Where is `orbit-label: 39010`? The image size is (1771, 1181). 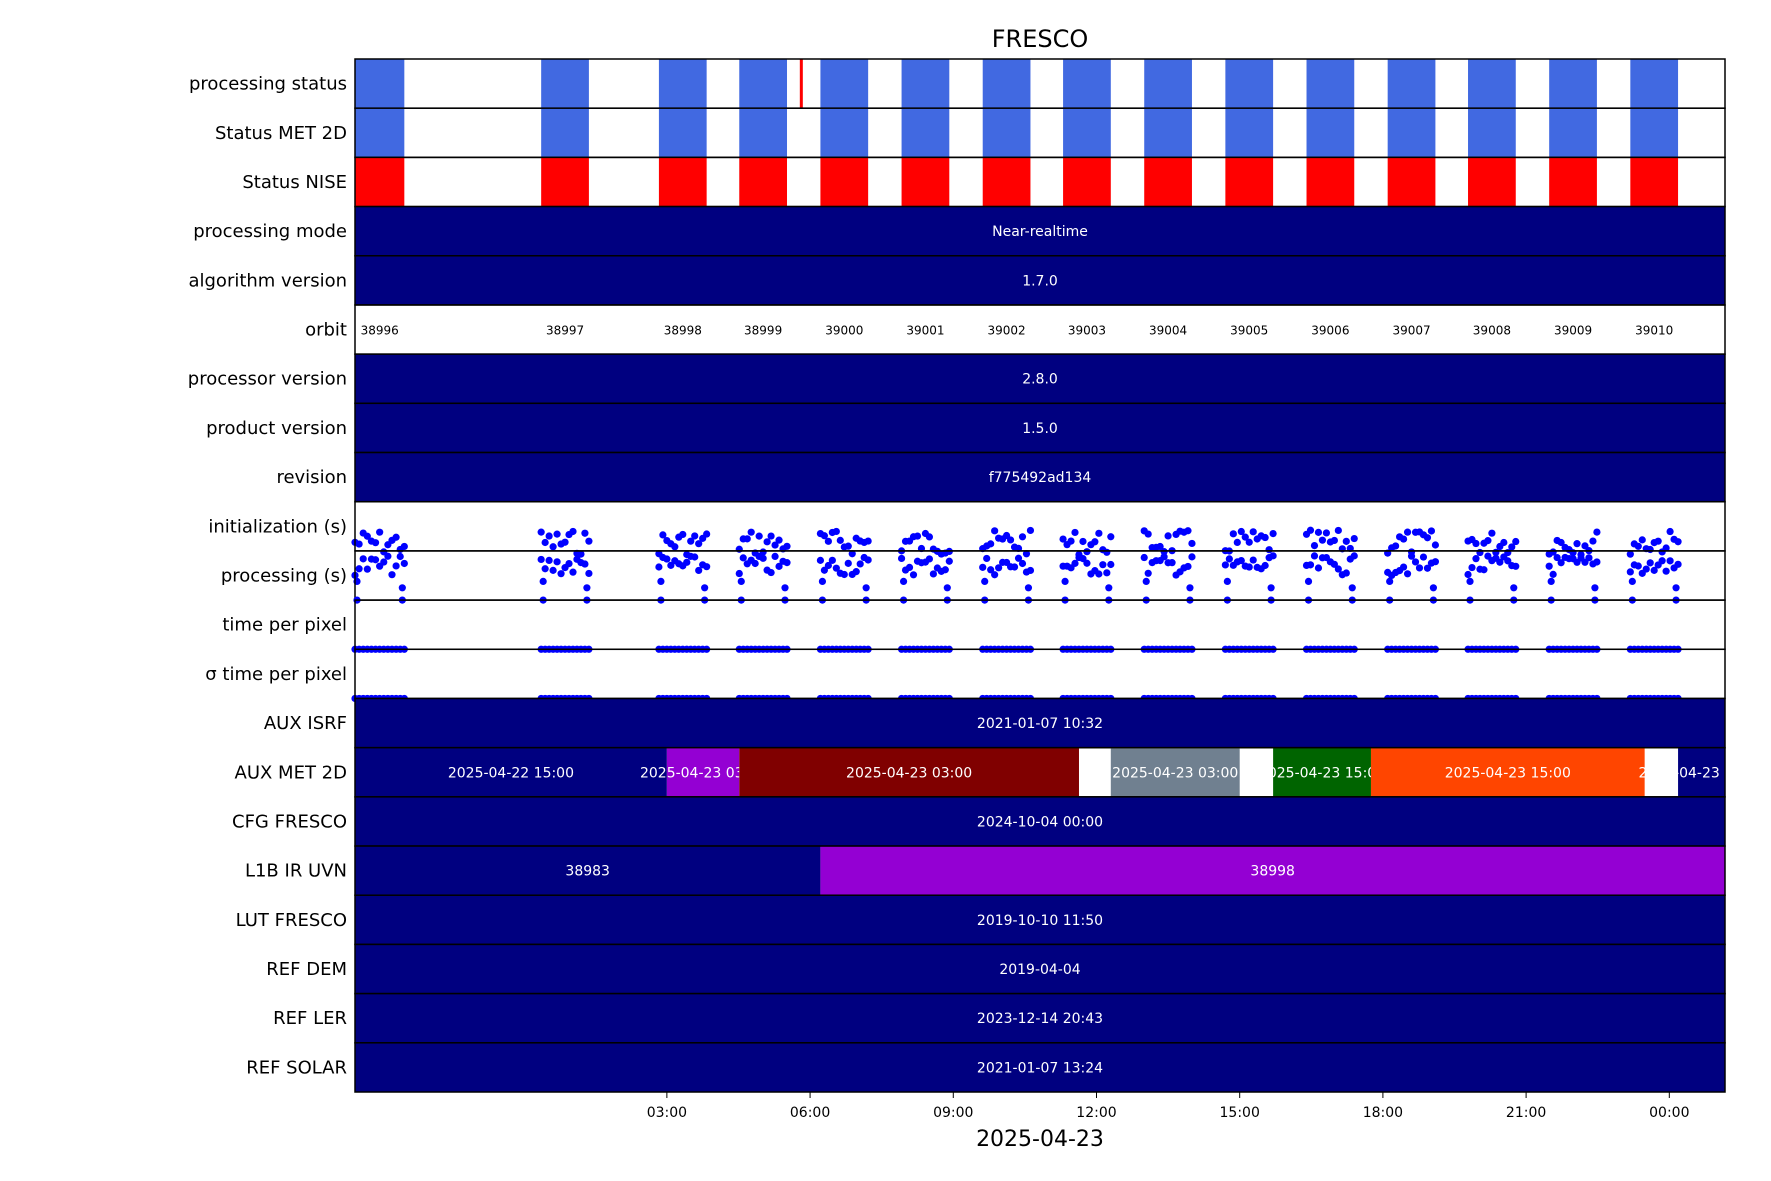 orbit-label: 39010 is located at coordinates (1654, 331).